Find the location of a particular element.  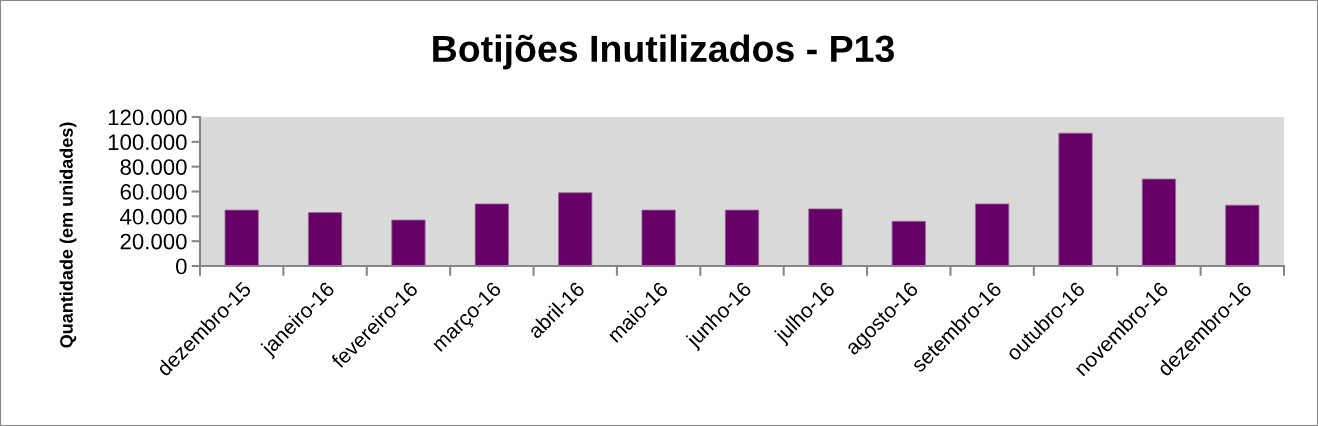

y-tick-label: 100.000 is located at coordinates (147, 142).